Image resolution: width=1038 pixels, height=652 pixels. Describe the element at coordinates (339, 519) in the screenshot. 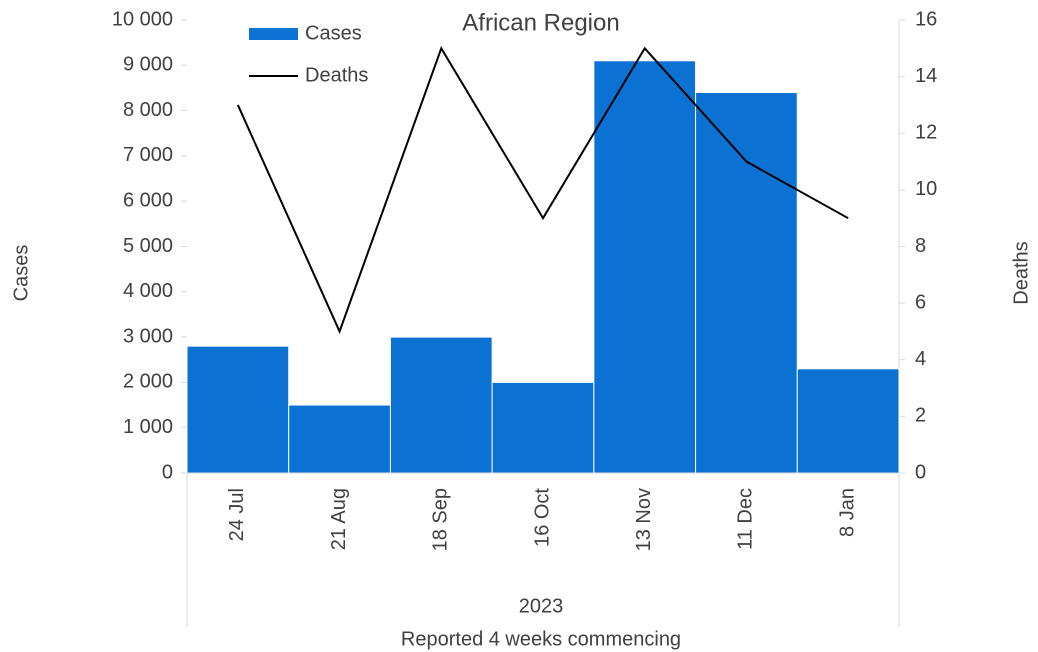

I see `x-tick-label: 21 Aug` at that location.